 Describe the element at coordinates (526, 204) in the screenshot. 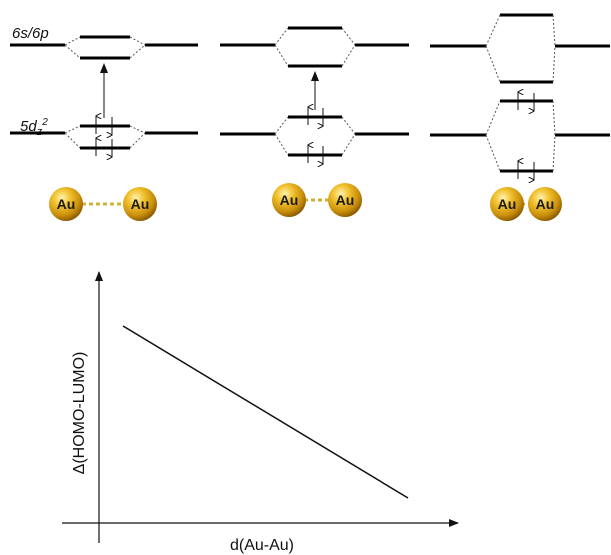

I see `au-dimer-3: Au Au` at that location.